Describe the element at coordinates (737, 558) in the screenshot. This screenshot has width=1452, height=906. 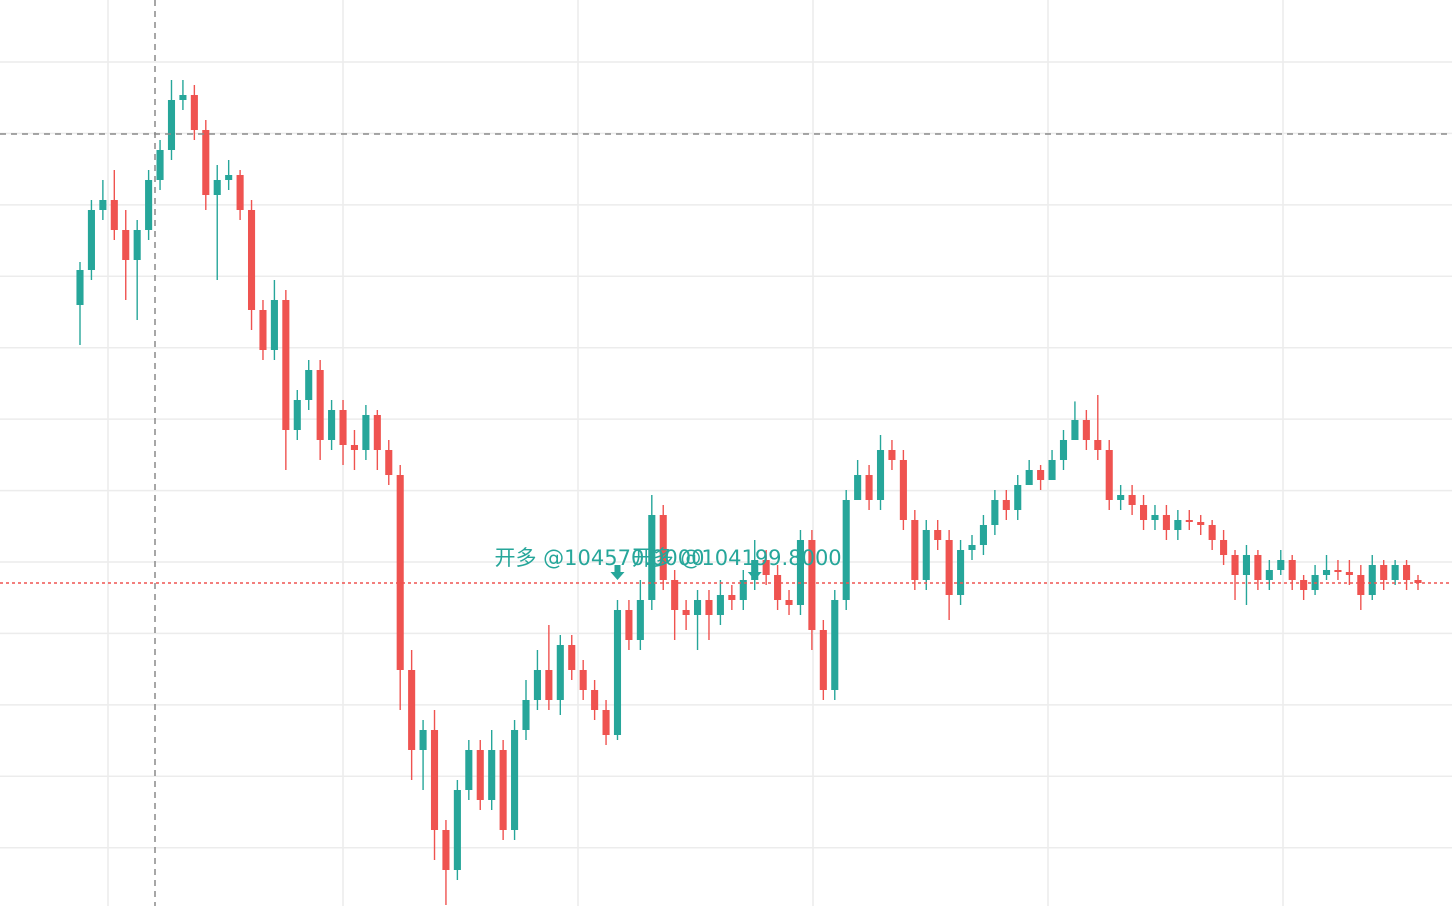
I see `trade-label: 开多 @104199.8000` at that location.